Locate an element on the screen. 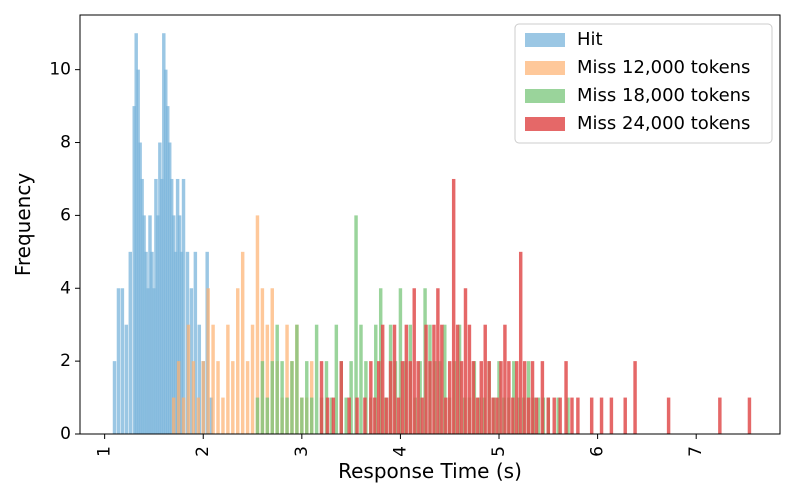  y-axis: 0 2 4 6 8 10 is located at coordinates (64, 252).